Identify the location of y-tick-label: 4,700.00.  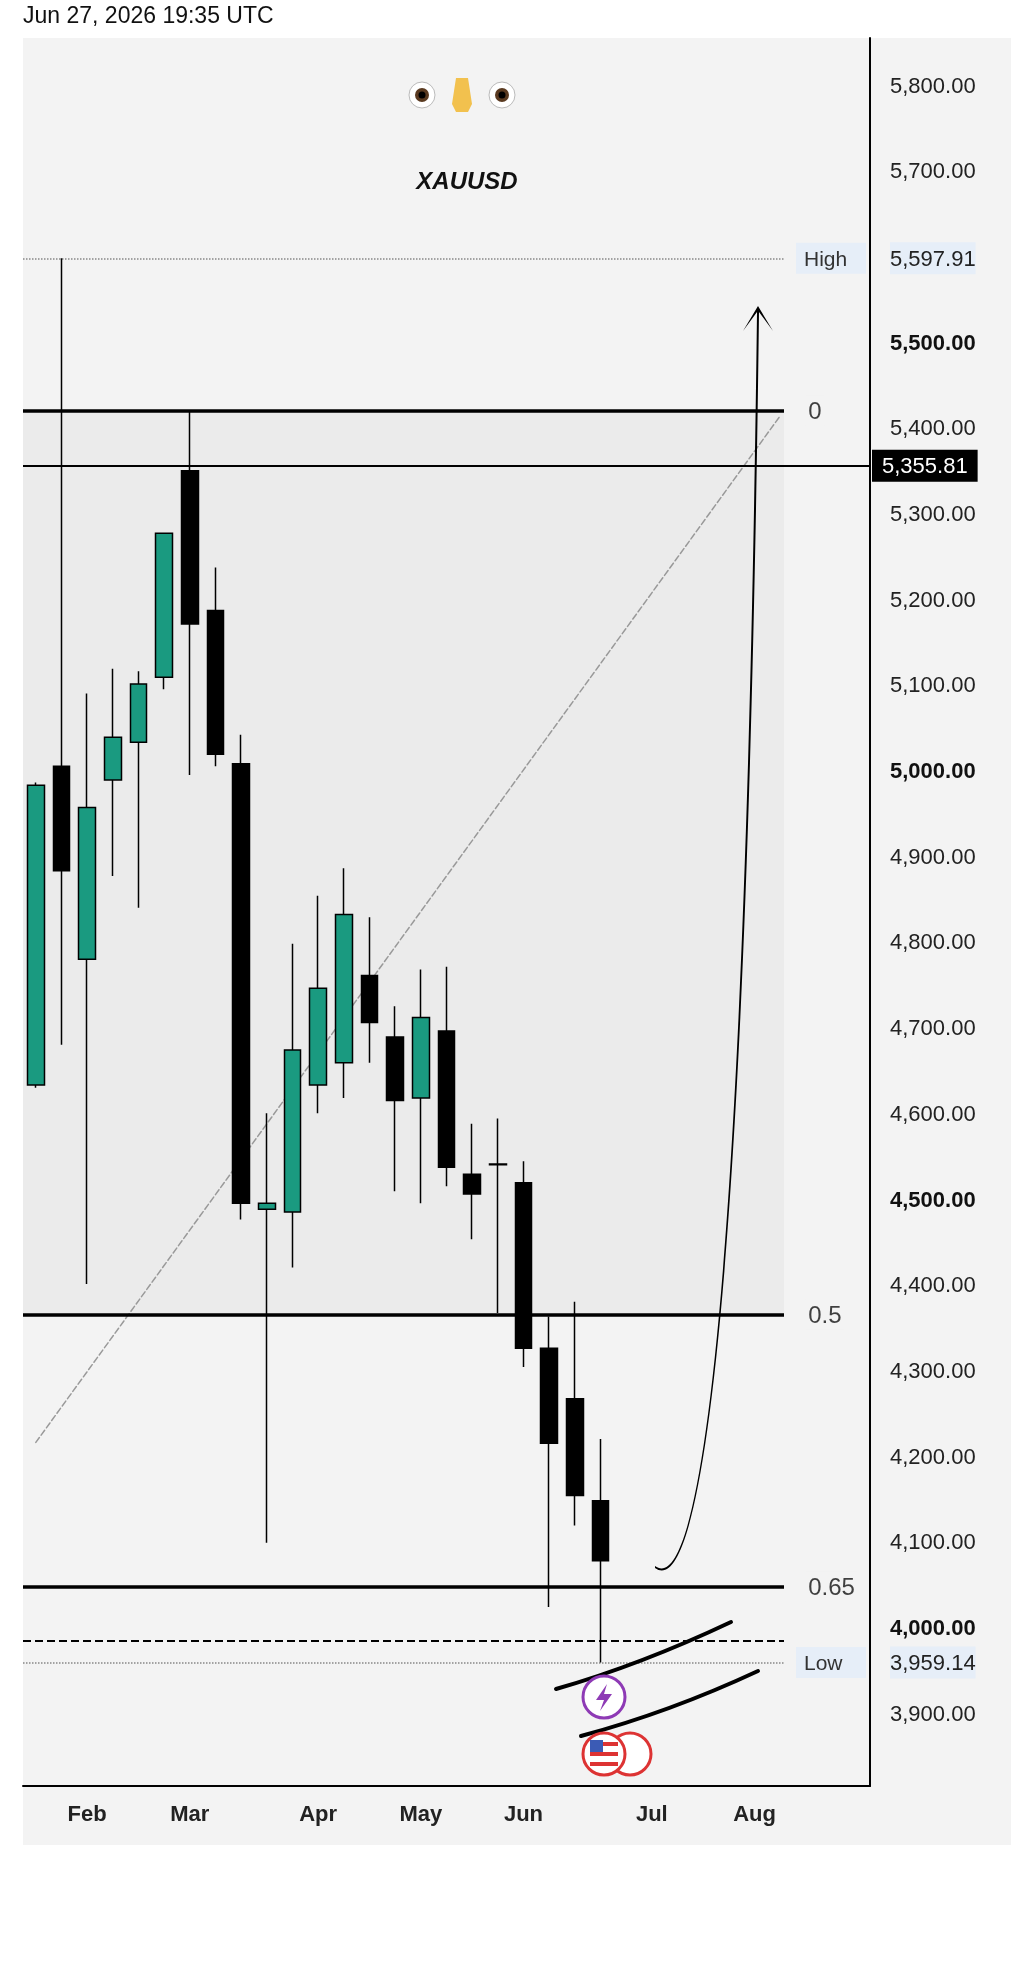
(933, 1028).